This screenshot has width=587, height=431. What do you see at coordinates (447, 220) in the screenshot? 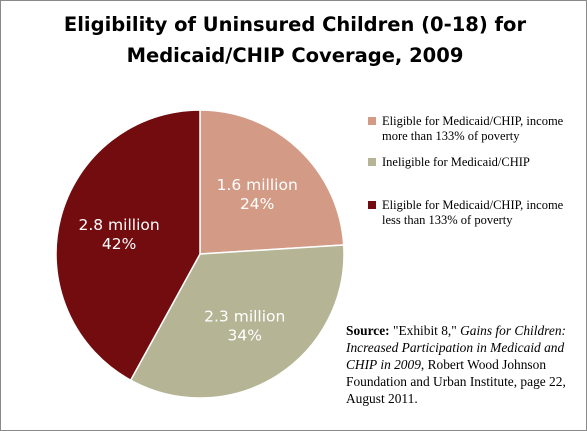
I see `legend-label-line: less than 133% of poverty` at bounding box center [447, 220].